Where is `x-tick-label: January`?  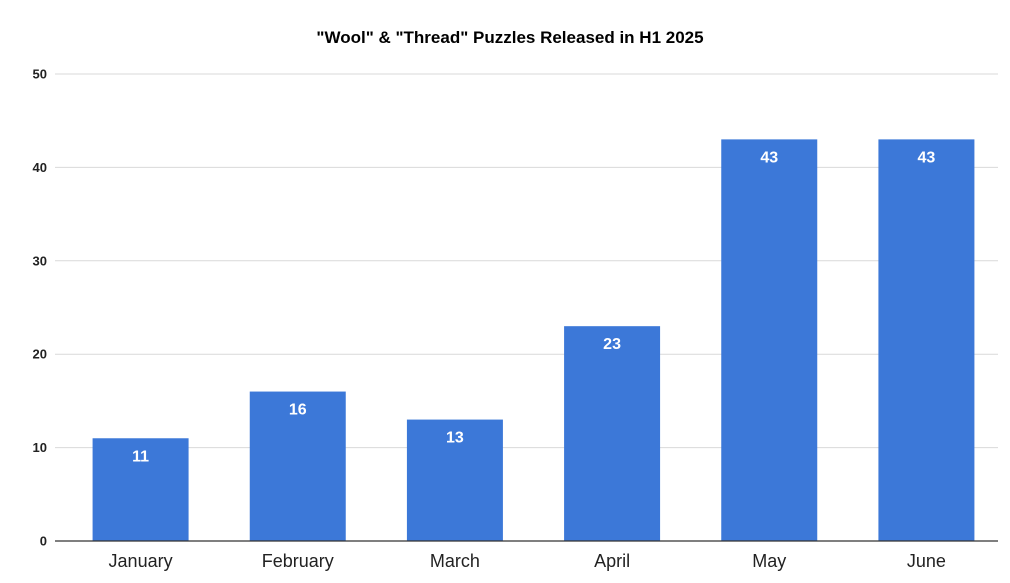
x-tick-label: January is located at coordinates (141, 561).